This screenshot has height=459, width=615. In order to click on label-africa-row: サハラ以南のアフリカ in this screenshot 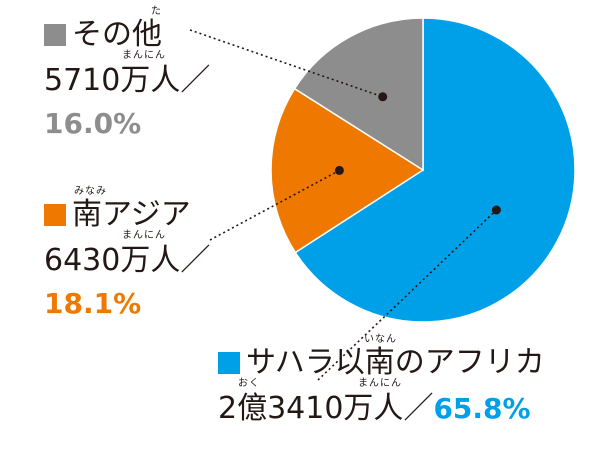, I will do `click(381, 363)`.